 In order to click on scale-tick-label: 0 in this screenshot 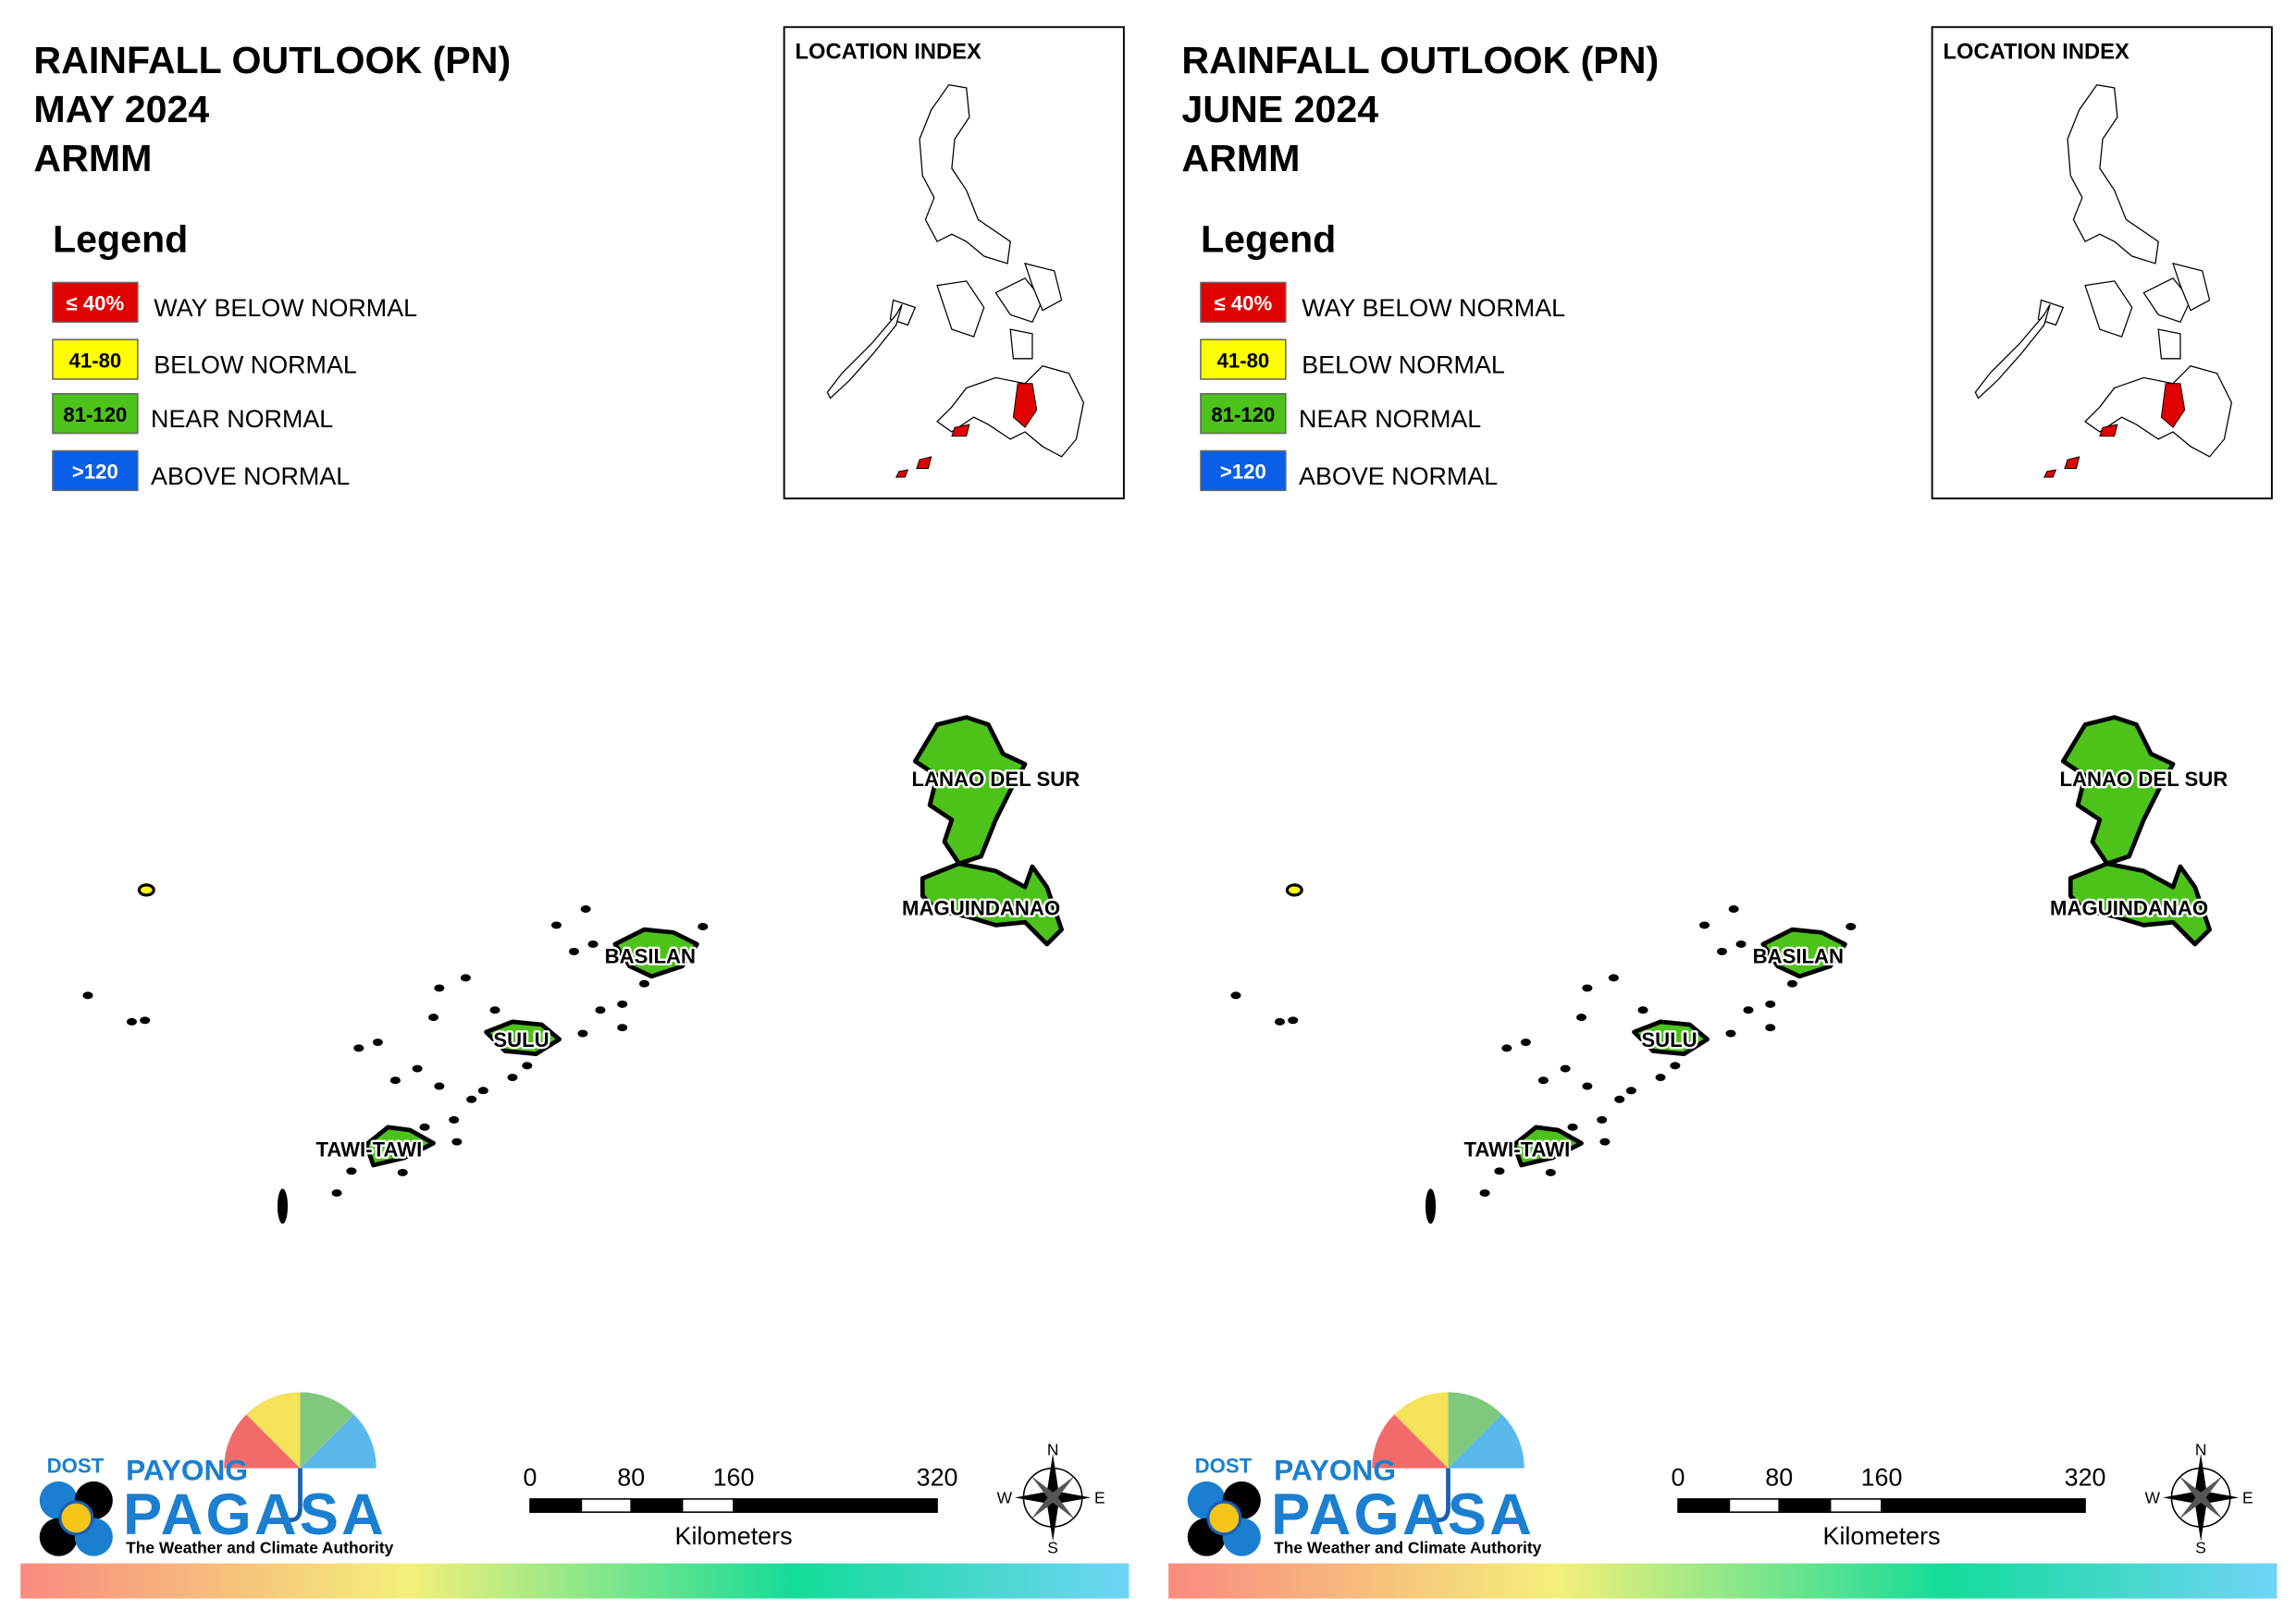, I will do `click(530, 1478)`.